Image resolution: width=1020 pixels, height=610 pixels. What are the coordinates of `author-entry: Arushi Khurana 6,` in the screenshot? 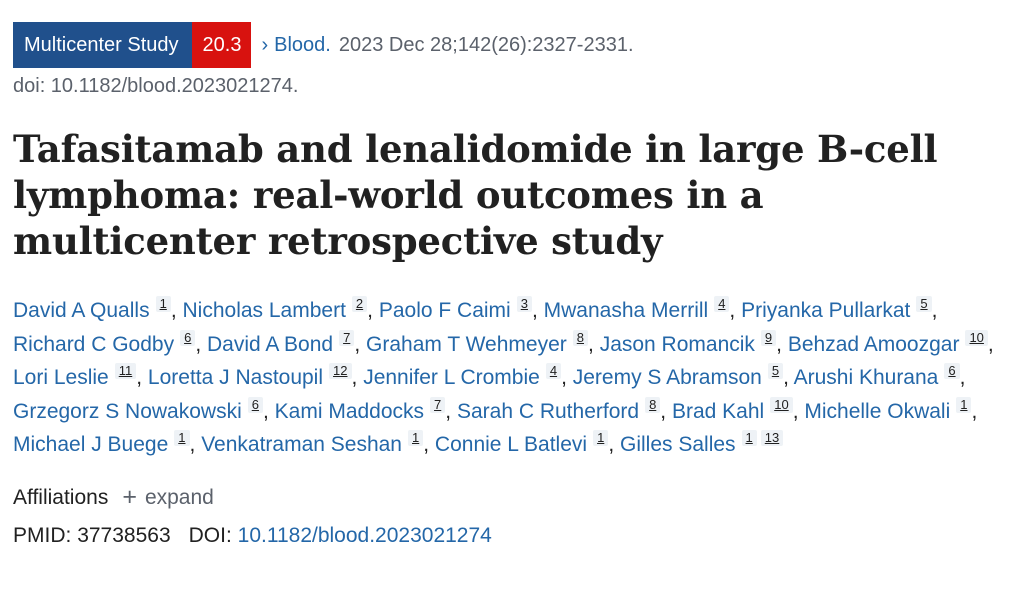 It's located at (879, 376).